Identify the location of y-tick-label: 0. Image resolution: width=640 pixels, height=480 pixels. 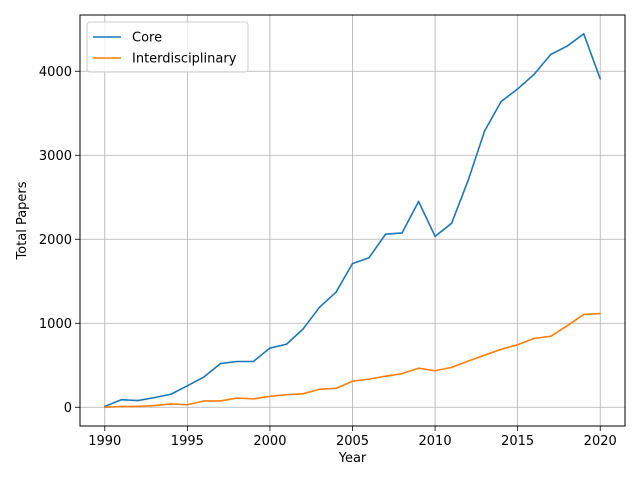
(68, 408).